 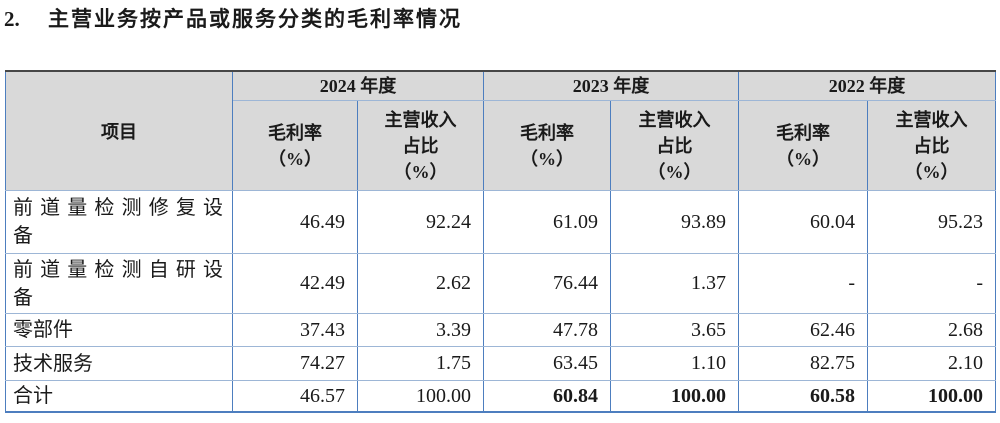 I want to click on value-cell: 46.57, so click(x=295, y=396).